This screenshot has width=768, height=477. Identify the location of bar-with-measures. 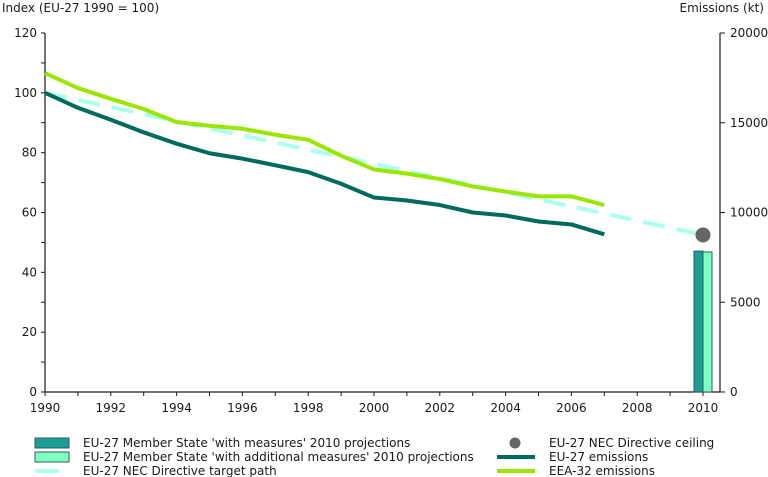
(698, 321).